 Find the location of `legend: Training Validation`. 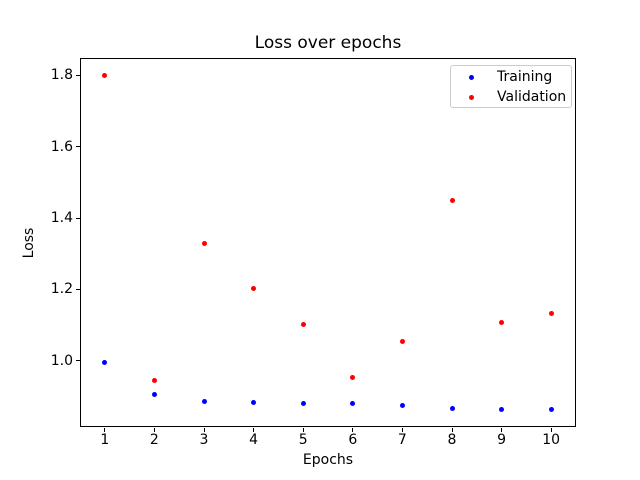

legend: Training Validation is located at coordinates (511, 86).